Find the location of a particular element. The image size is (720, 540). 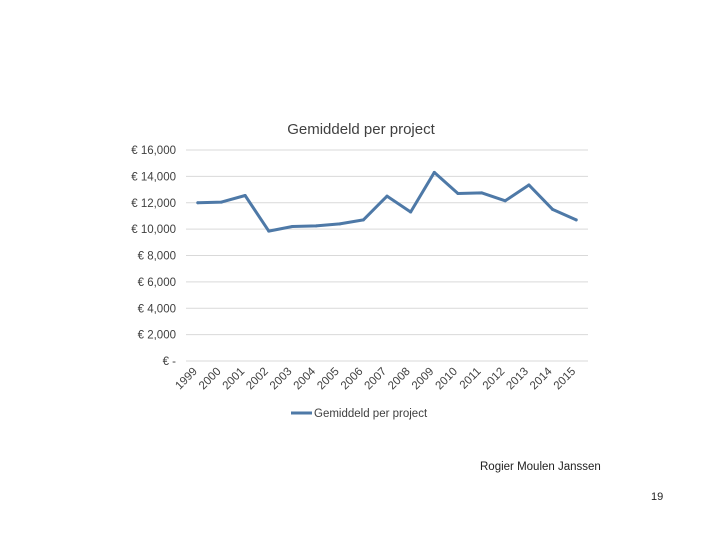

y-tick-label: € 4,000 is located at coordinates (157, 309).